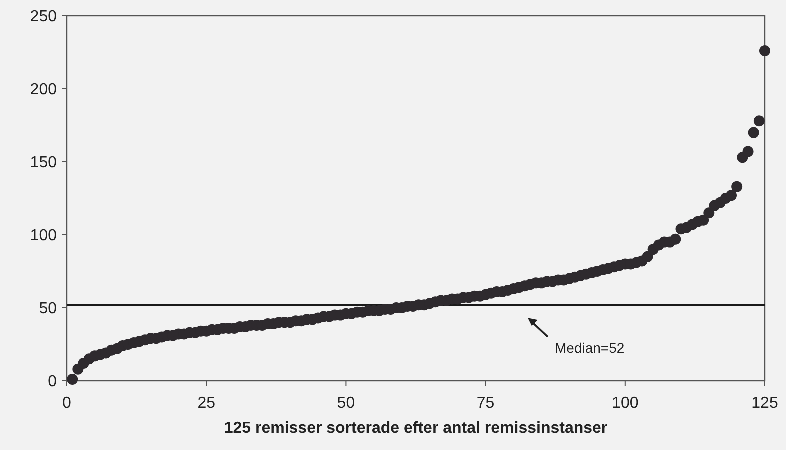  Describe the element at coordinates (765, 403) in the screenshot. I see `x-tick-label: 125` at that location.